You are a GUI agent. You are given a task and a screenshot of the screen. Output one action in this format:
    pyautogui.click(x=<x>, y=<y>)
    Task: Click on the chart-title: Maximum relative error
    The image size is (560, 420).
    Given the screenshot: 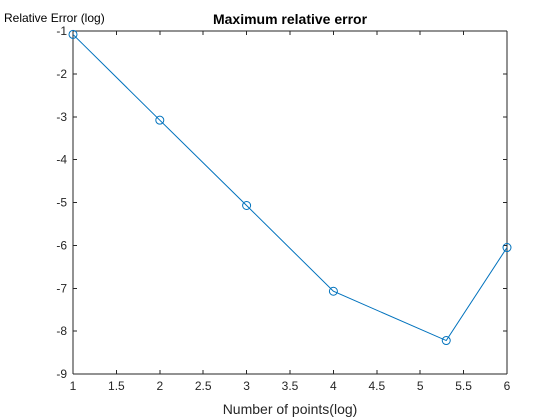 What is the action you would take?
    pyautogui.click(x=290, y=19)
    